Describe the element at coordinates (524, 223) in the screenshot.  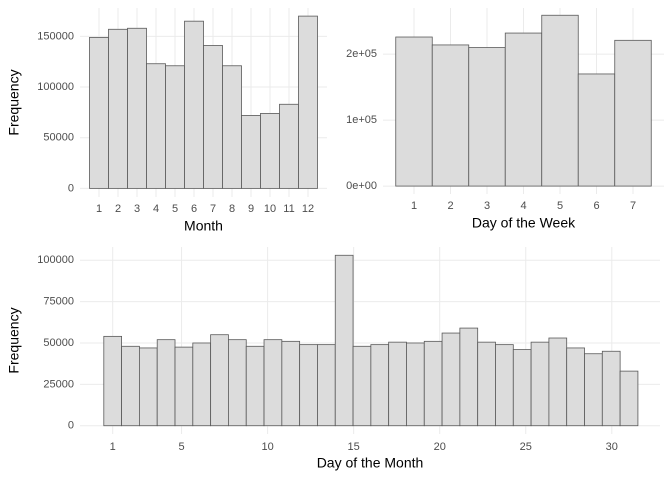
I see `x-axis-title: Day of the Week` at that location.